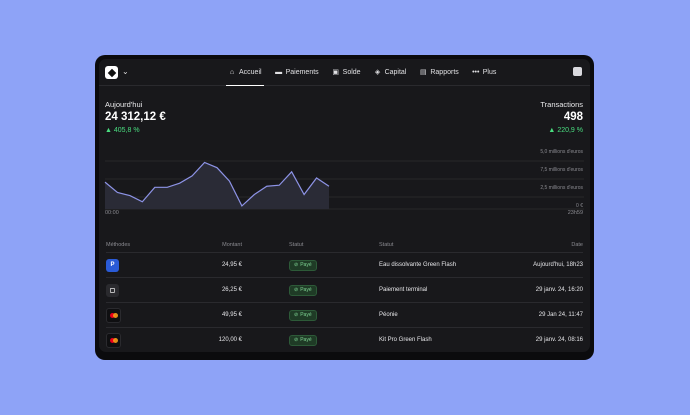 The image size is (690, 415). Describe the element at coordinates (232, 244) in the screenshot. I see `header-amount: Montant` at that location.